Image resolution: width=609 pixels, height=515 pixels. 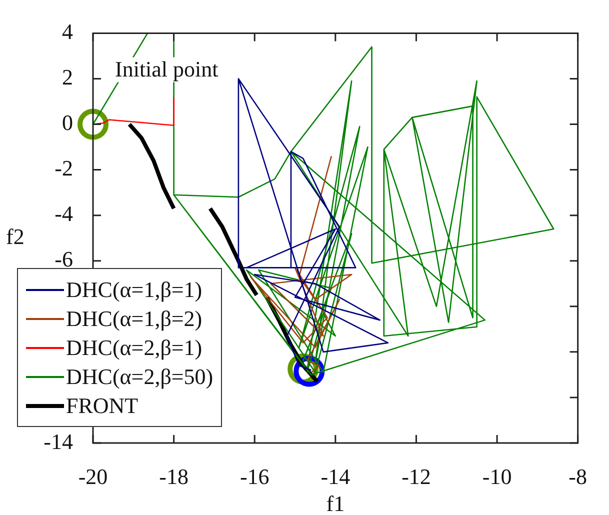 What do you see at coordinates (497, 476) in the screenshot?
I see `x-tick-label: -10` at bounding box center [497, 476].